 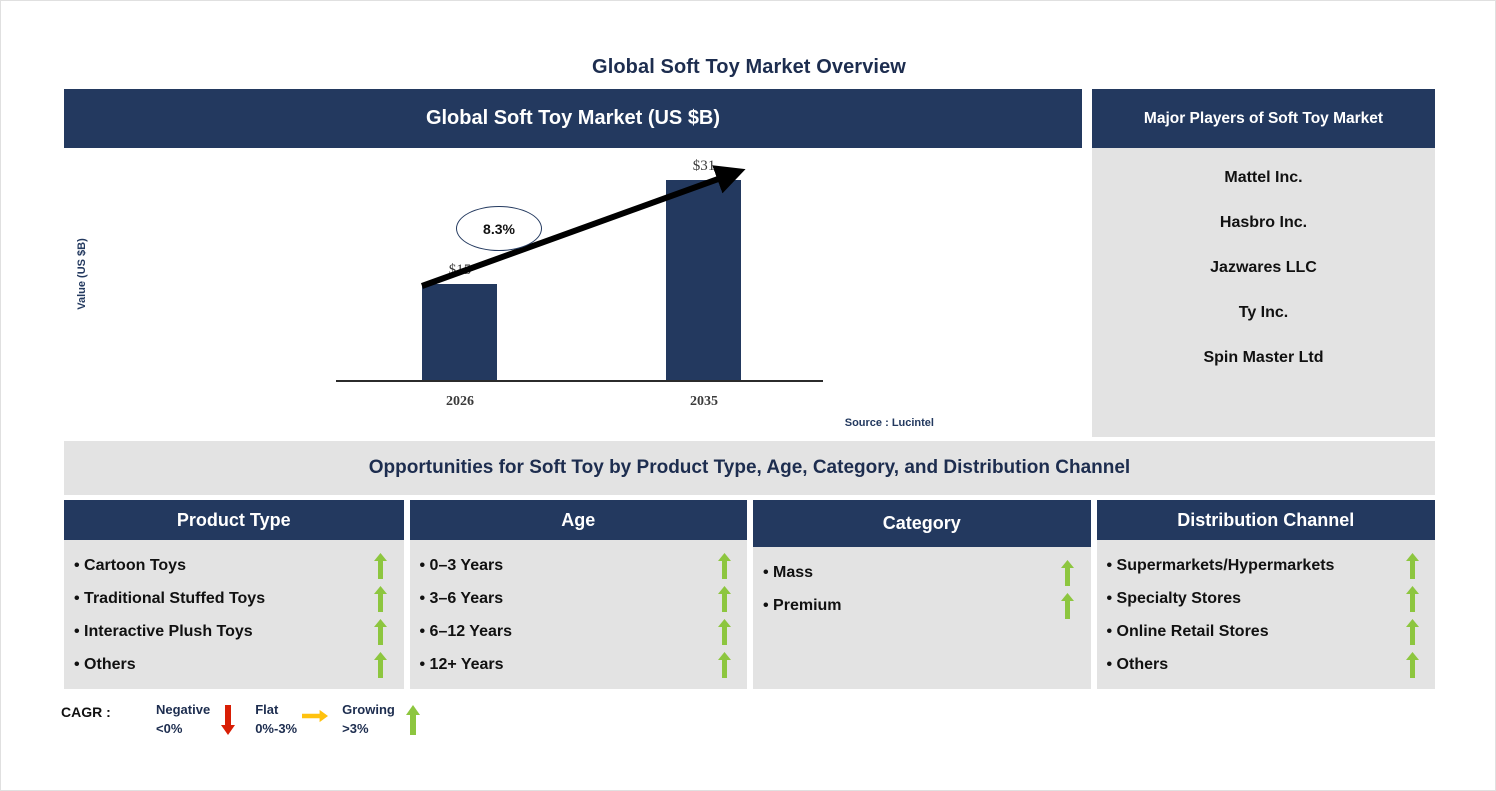 What do you see at coordinates (704, 166) in the screenshot?
I see `bar-value-2035: $31` at bounding box center [704, 166].